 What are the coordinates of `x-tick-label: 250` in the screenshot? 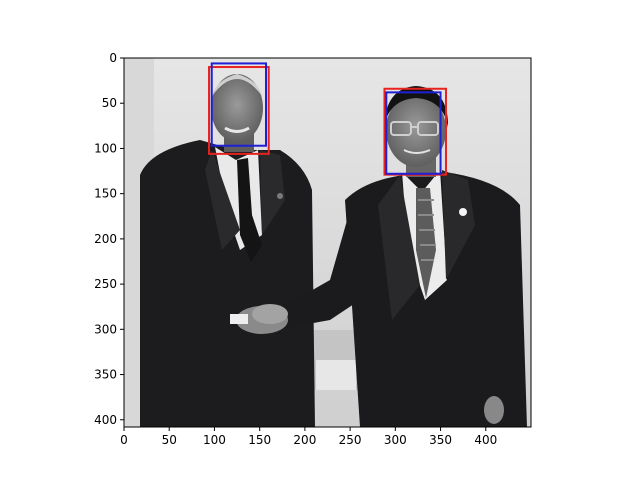 It's located at (350, 440).